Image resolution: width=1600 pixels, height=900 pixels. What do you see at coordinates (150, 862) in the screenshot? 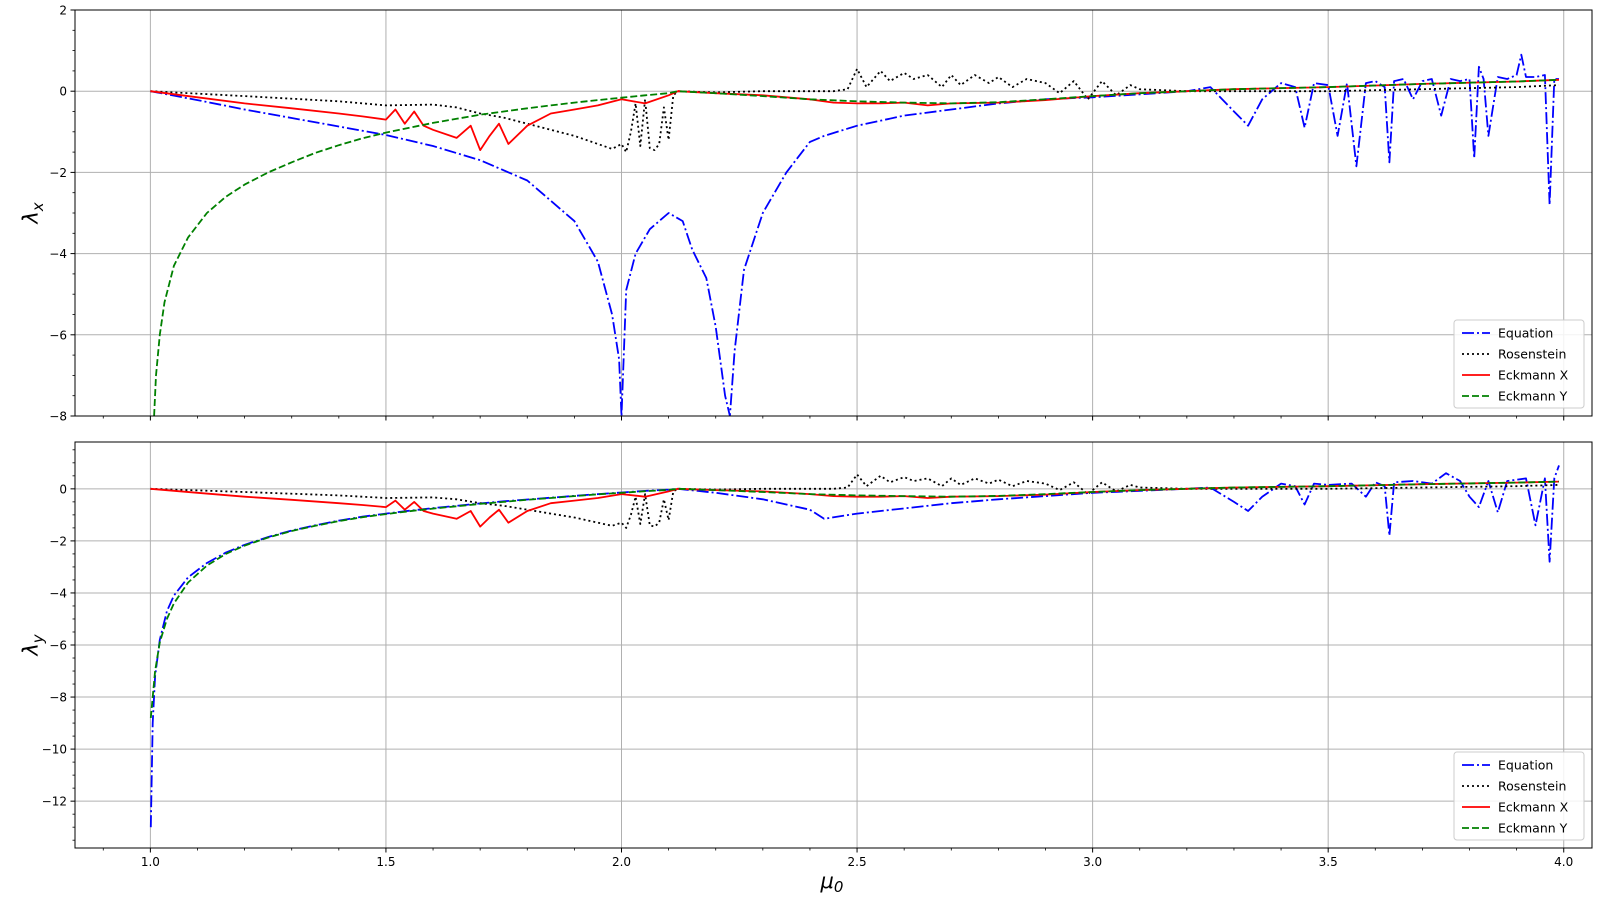
I see `x-tick-label: 1.0` at bounding box center [150, 862].